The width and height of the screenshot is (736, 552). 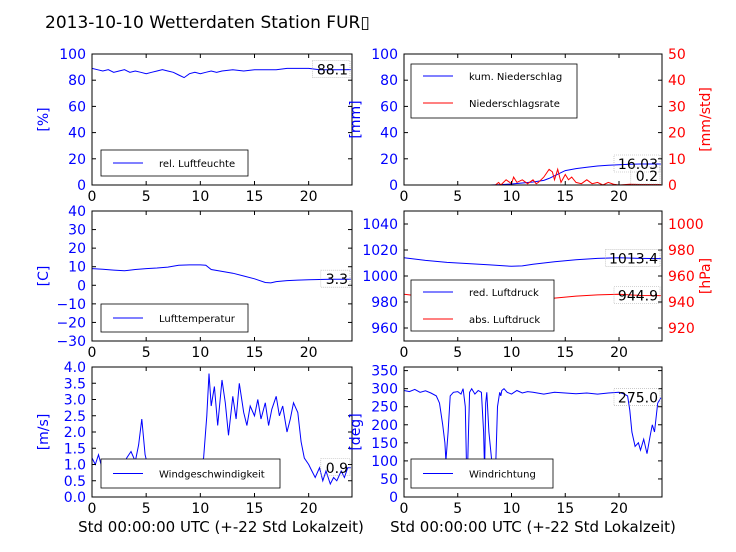 What do you see at coordinates (75, 384) in the screenshot?
I see `y-tick-label: 3.5` at bounding box center [75, 384].